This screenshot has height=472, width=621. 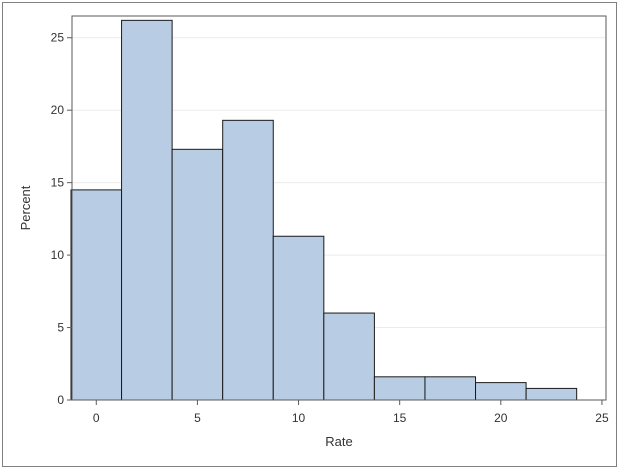 I want to click on y-tick-label: 0, so click(x=60, y=400).